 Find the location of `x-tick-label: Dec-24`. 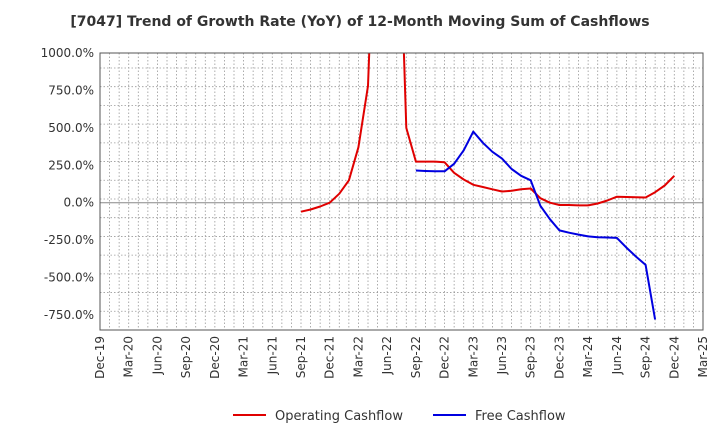

x-tick-label: Dec-24 is located at coordinates (674, 357).